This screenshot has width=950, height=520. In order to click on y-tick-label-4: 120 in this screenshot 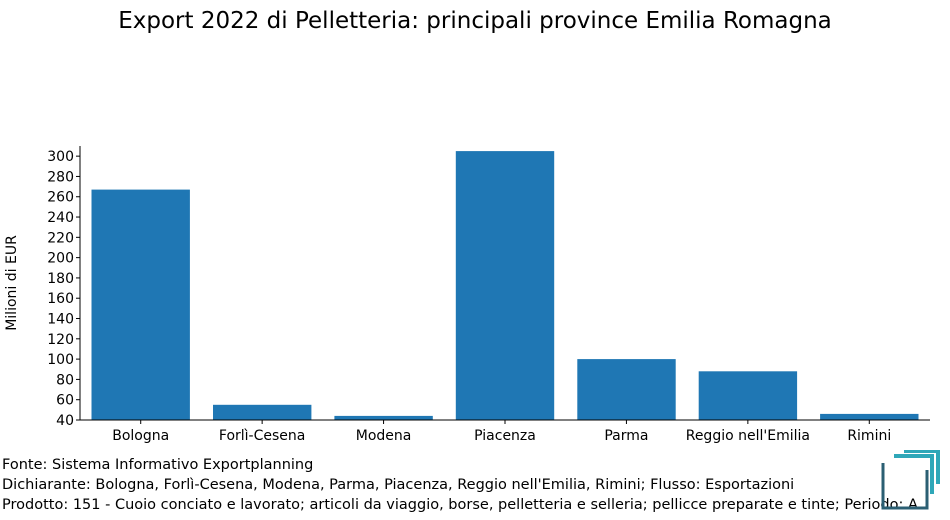, I will do `click(60, 340)`.